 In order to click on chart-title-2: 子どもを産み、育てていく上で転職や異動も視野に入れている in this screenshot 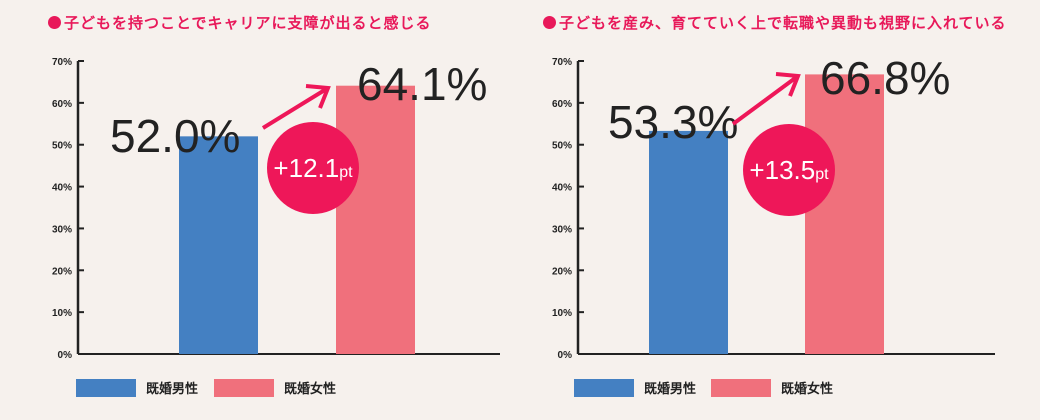, I will do `click(775, 22)`.